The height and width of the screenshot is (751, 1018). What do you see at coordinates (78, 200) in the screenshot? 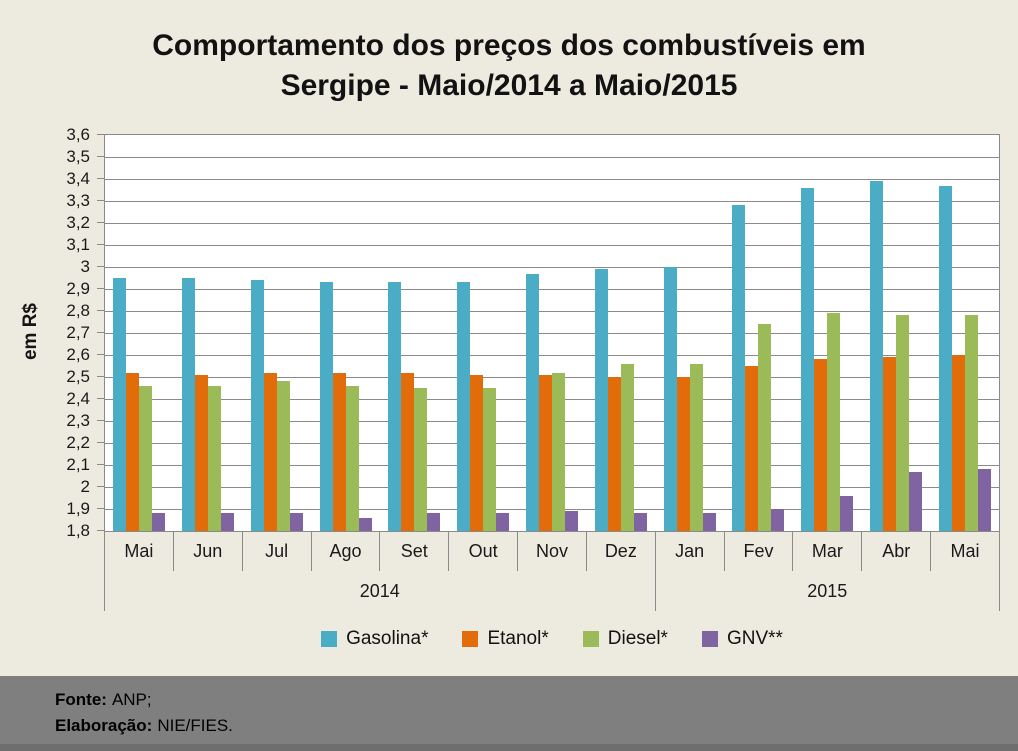
I see `y-tick-label: 3,3` at bounding box center [78, 200].